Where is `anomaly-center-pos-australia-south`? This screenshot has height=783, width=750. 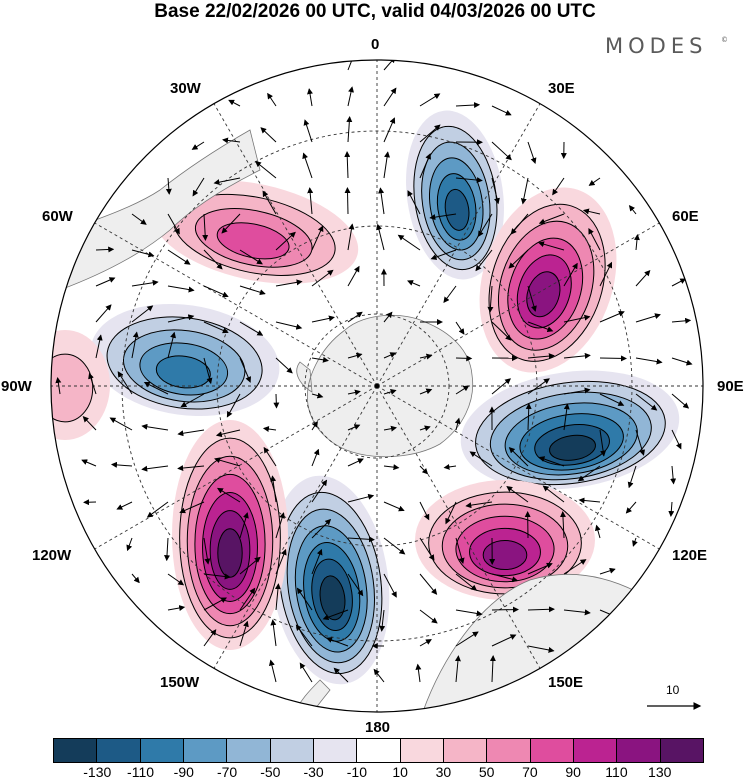
anomaly-center-pos-australia-south is located at coordinates (505, 540).